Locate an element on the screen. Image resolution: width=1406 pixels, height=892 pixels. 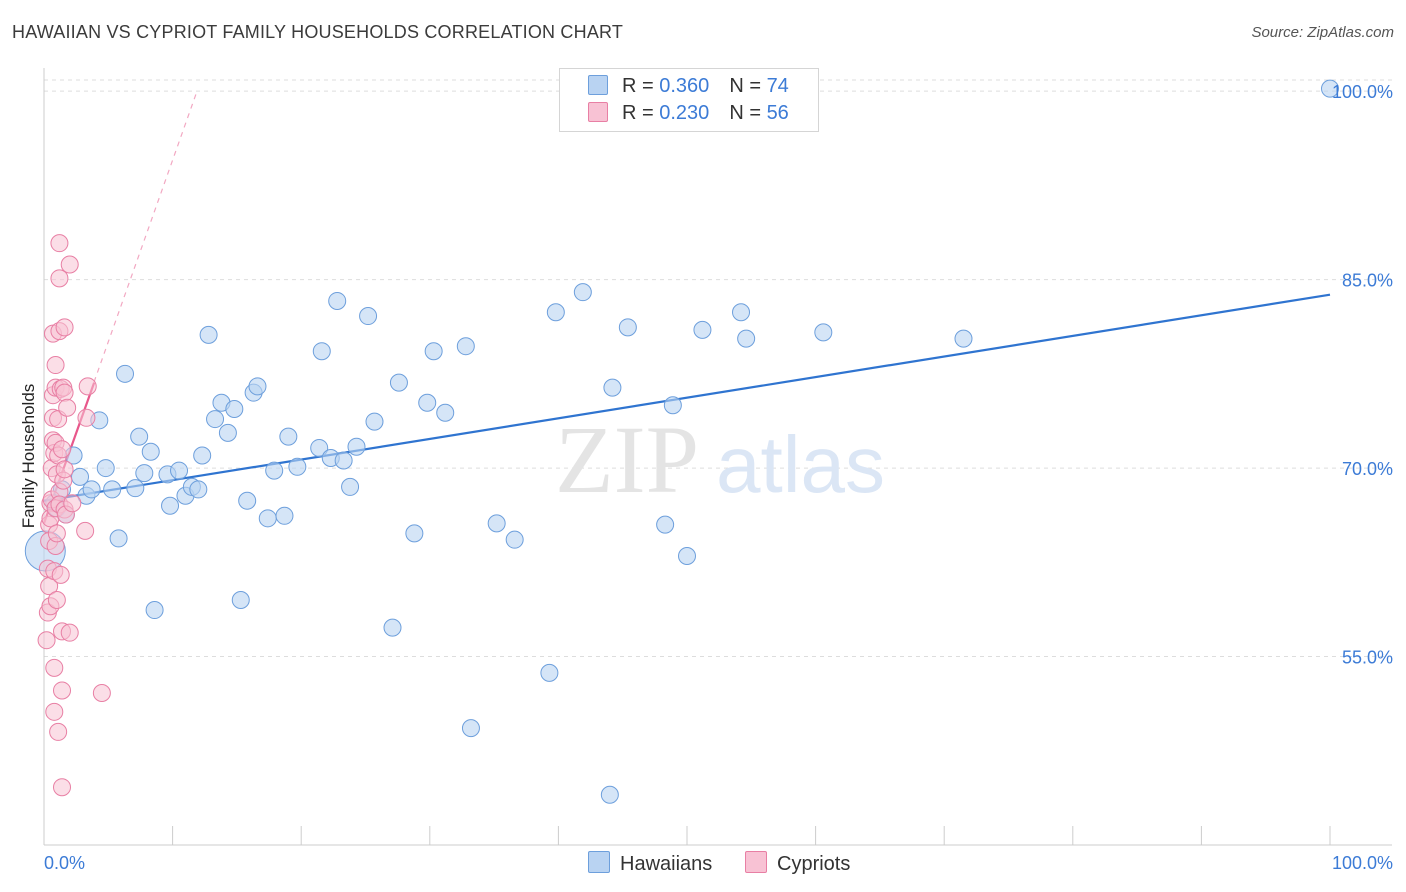
watermark-atlas: atlas is located at coordinates (800, 464).